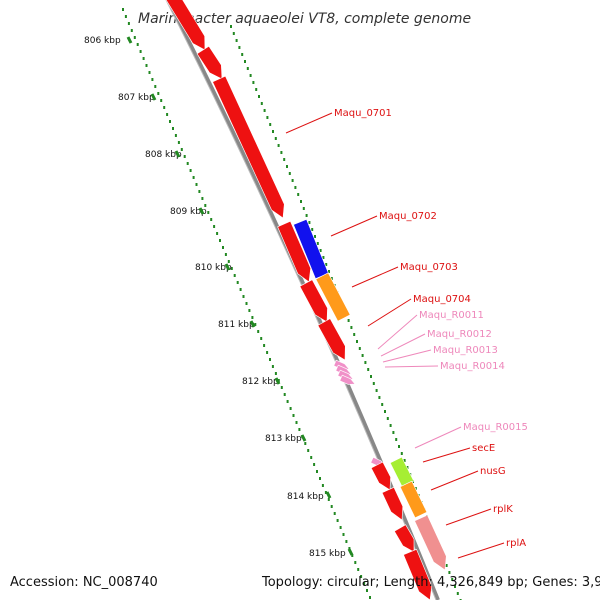  What do you see at coordinates (347, 379) in the screenshot?
I see `rna-feature-maqu-r0014` at bounding box center [347, 379].